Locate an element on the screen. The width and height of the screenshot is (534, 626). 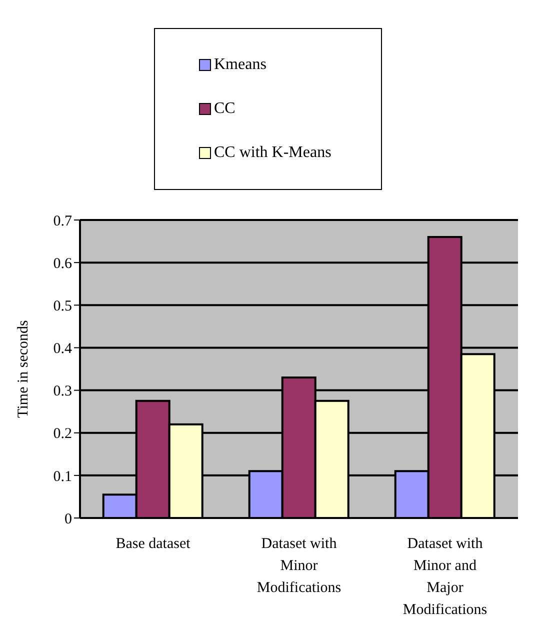
x-tick-label: Dataset with Minor Modifications is located at coordinates (299, 566).